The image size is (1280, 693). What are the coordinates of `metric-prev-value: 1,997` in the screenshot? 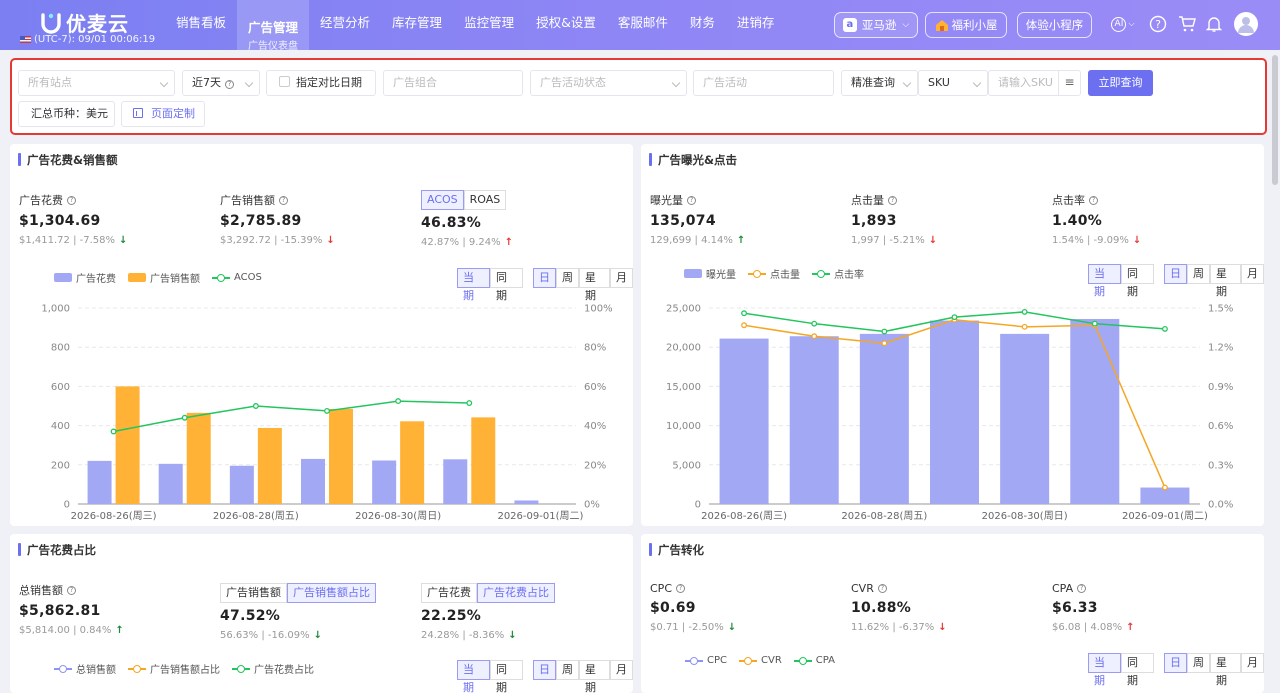 It's located at (865, 240).